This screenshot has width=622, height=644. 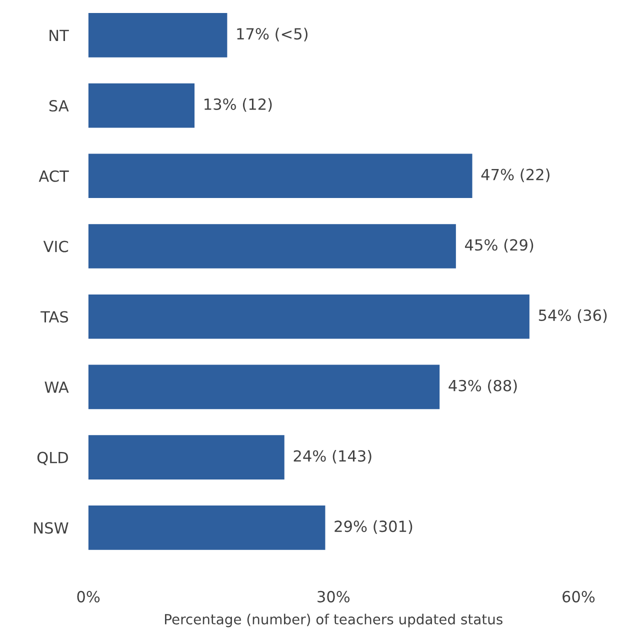 I want to click on data-label: 29% (301), so click(x=373, y=527).